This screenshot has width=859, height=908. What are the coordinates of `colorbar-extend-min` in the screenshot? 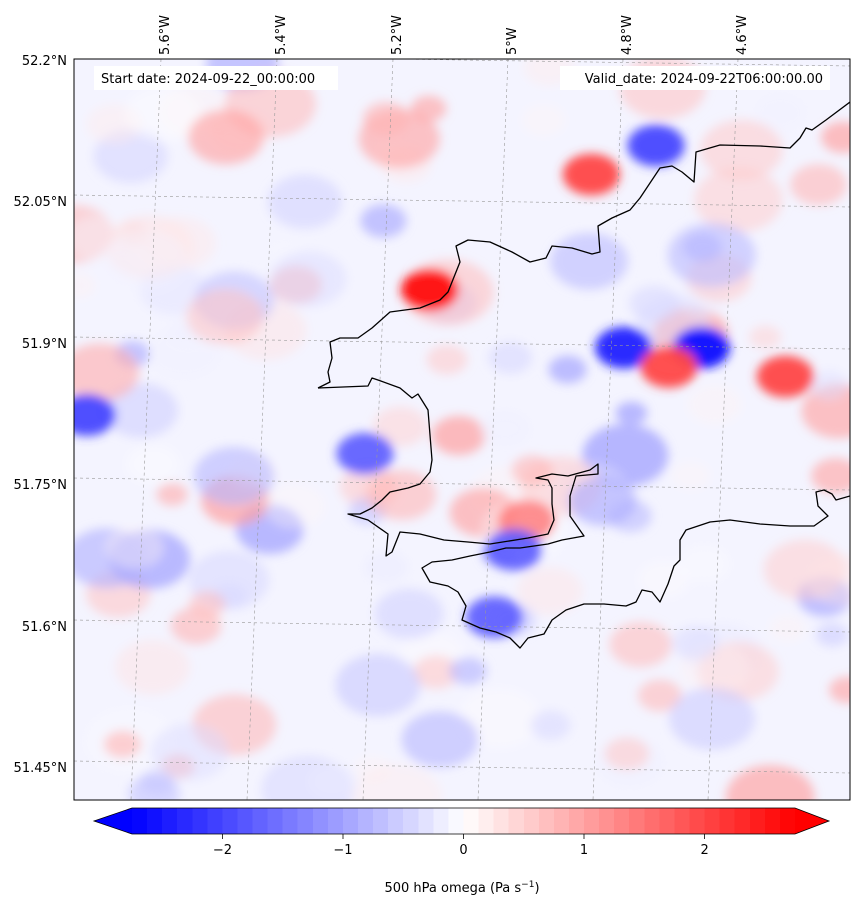 It's located at (113, 821).